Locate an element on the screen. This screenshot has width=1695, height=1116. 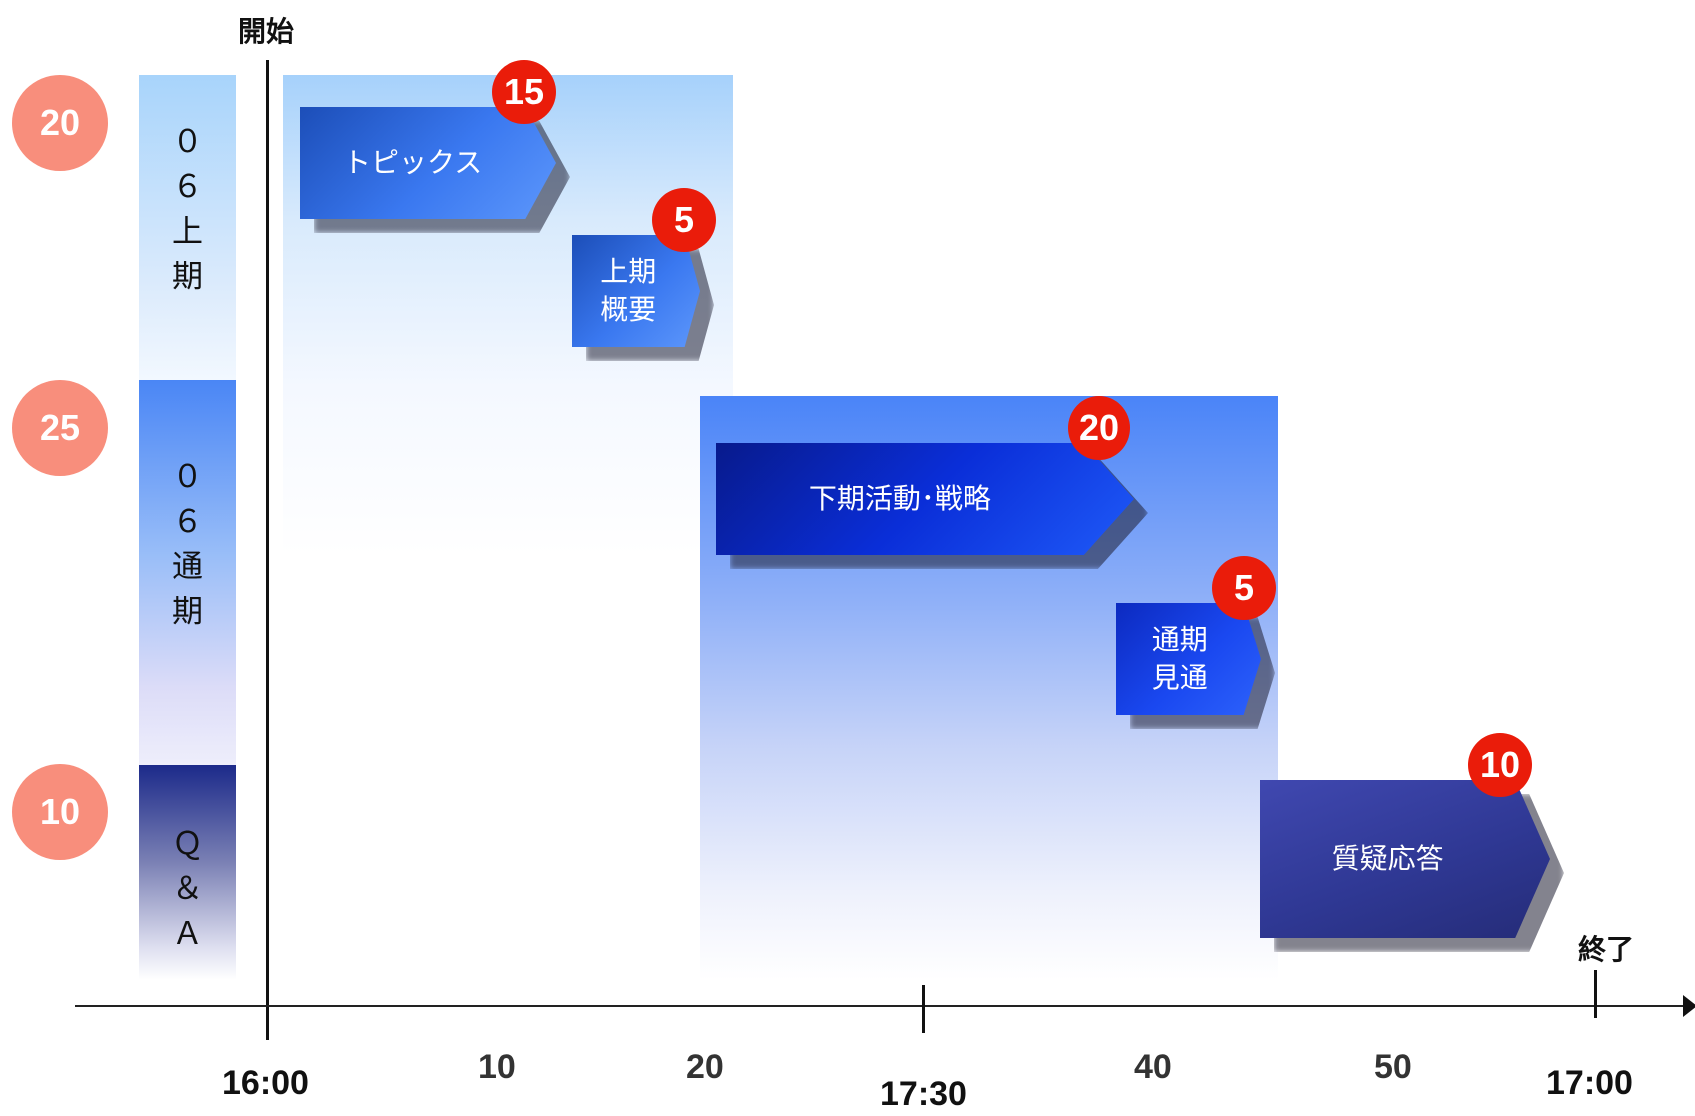
tick-label-40: 40 is located at coordinates (1153, 1067).